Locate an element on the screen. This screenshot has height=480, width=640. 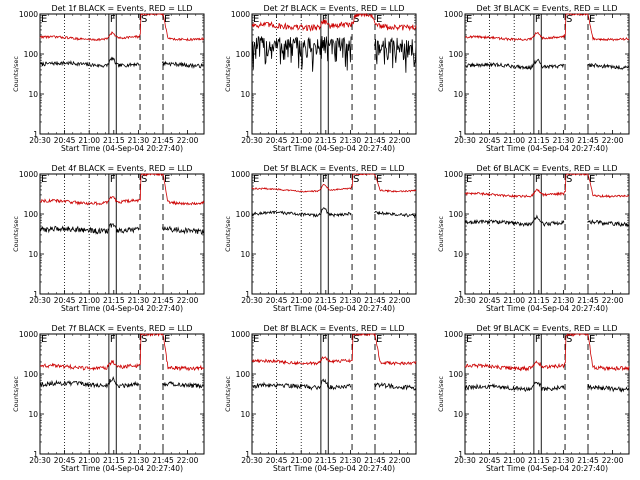
panel-title: Det 7f BLACK = Events, RED = LLD is located at coordinates (121, 328).